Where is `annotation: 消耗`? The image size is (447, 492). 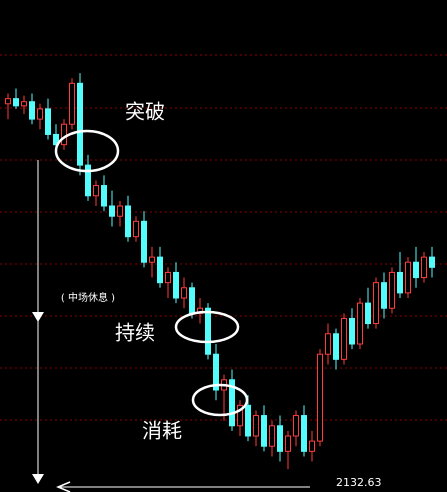 annotation: 消耗 is located at coordinates (162, 431).